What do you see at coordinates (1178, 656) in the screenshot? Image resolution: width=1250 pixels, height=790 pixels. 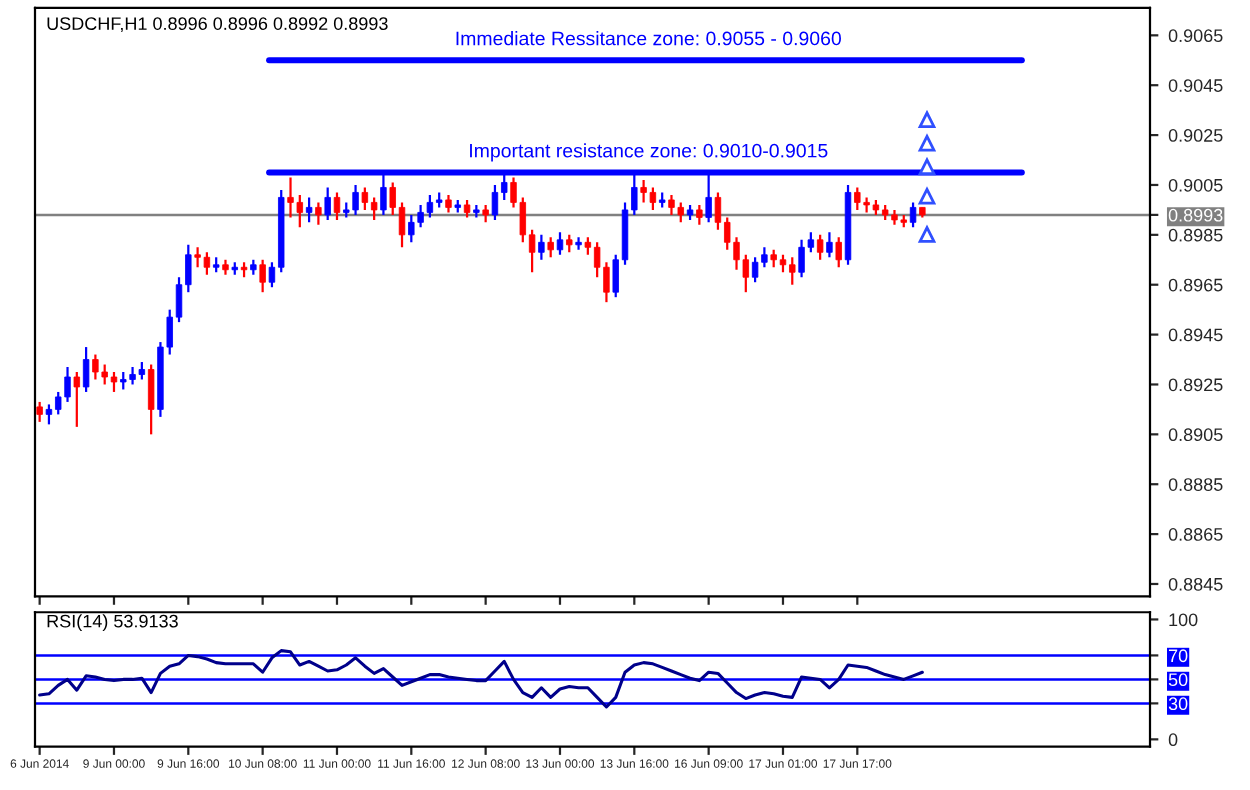 I see `y-tick-label: 70` at bounding box center [1178, 656].